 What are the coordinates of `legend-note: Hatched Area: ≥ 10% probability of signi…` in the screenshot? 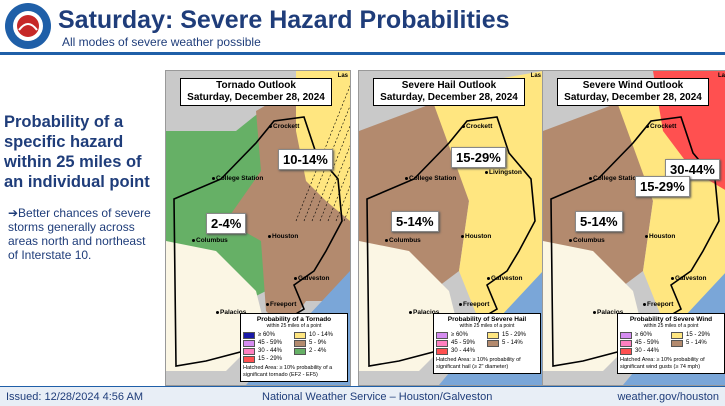 It's located at (662, 363).